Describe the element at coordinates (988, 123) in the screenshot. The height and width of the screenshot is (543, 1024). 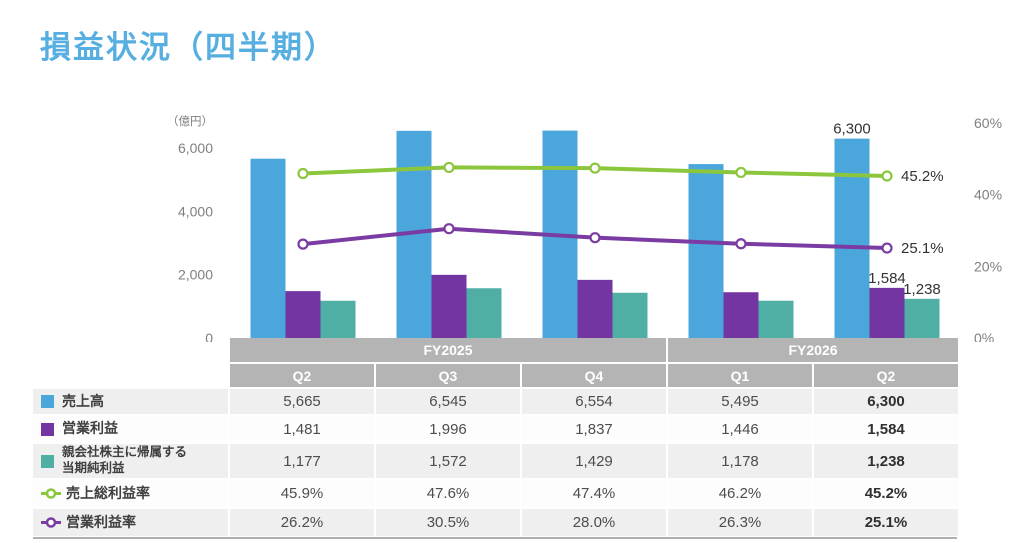
I see `right-axis-tick: 60%` at that location.